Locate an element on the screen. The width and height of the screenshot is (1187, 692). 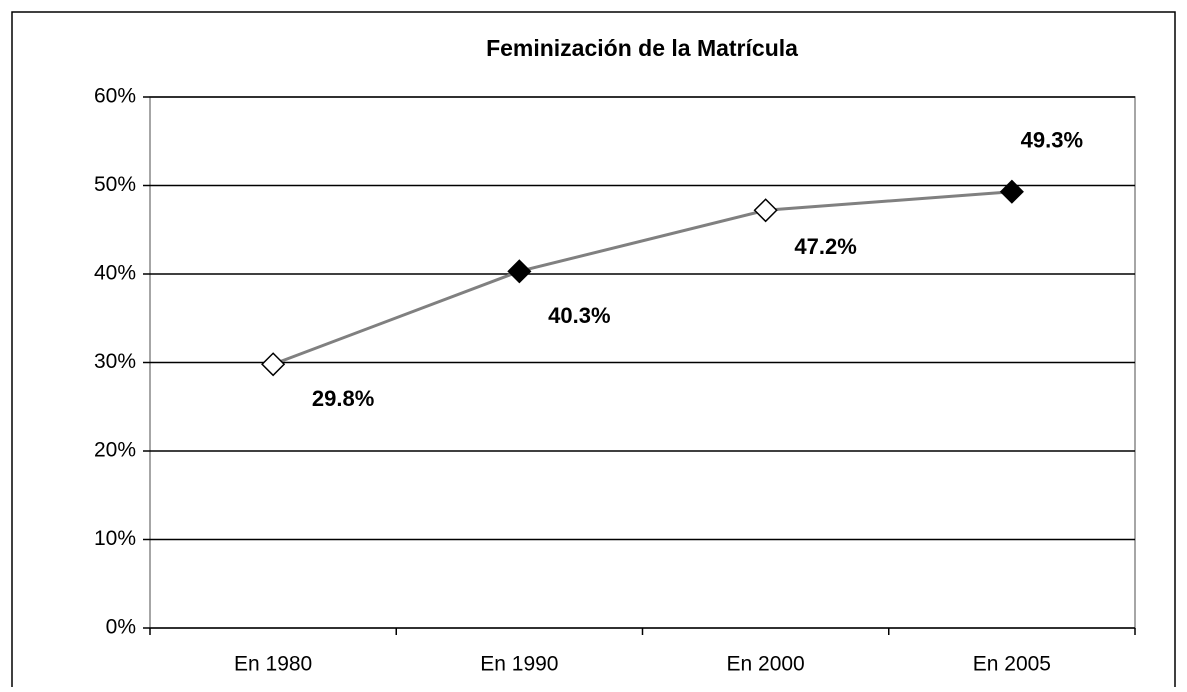
y-tick-label: 60% is located at coordinates (115, 96).